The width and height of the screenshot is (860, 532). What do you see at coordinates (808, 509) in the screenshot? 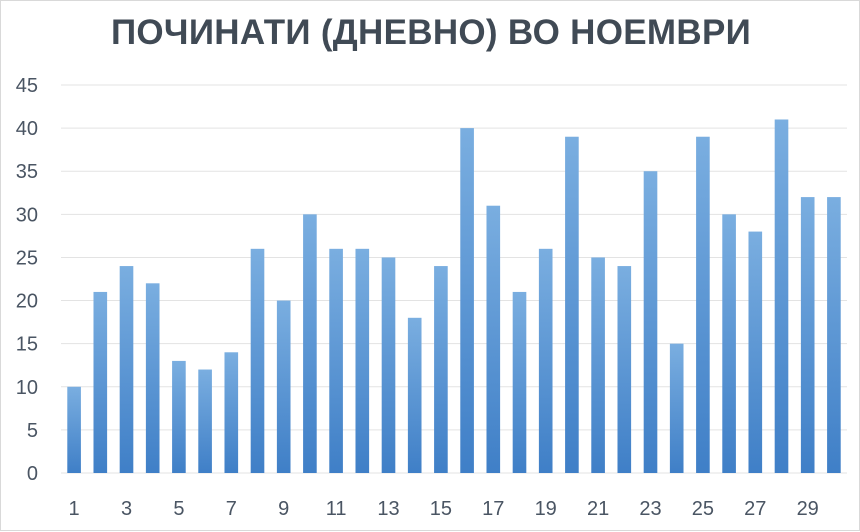
I see `x-tick-label: 29` at bounding box center [808, 509].